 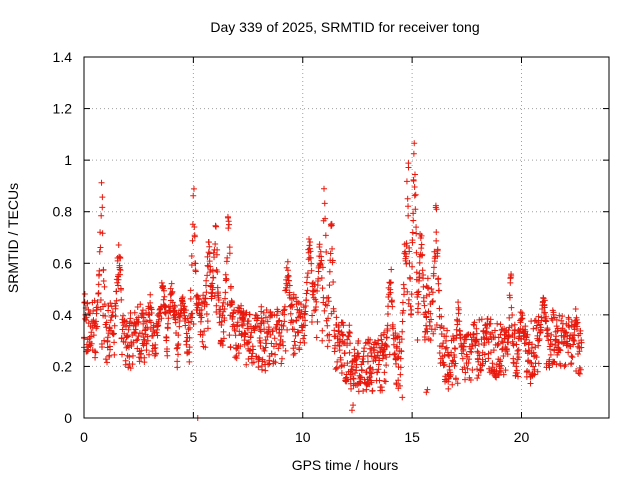 I want to click on y-tick-label: 0.6, so click(x=63, y=263).